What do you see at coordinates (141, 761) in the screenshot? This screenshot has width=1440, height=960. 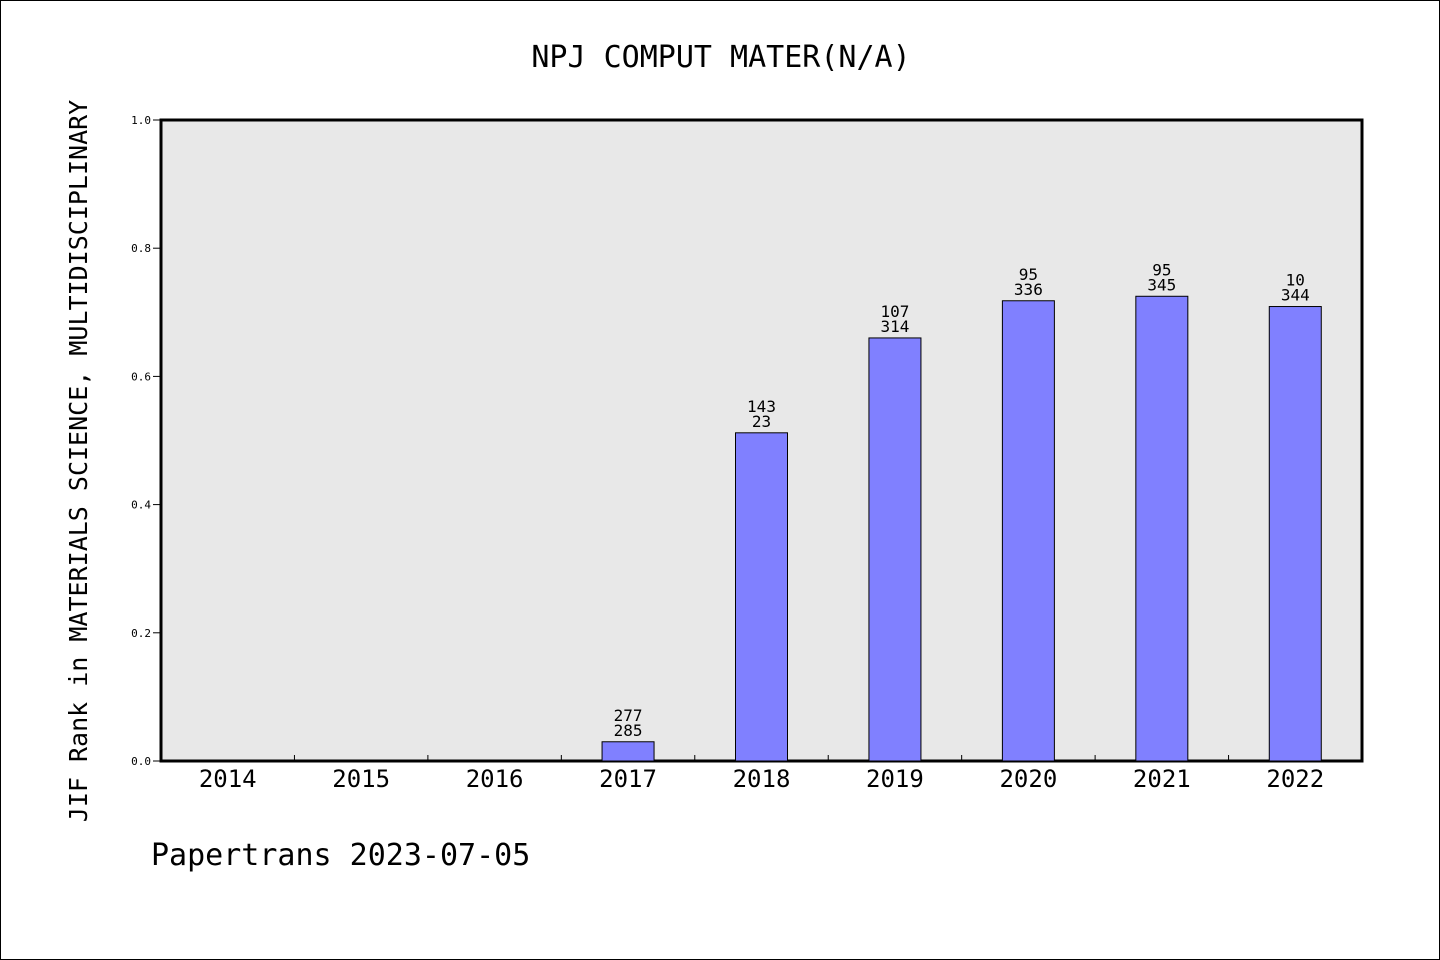 I see `y-tick-label: 0.0` at bounding box center [141, 761].